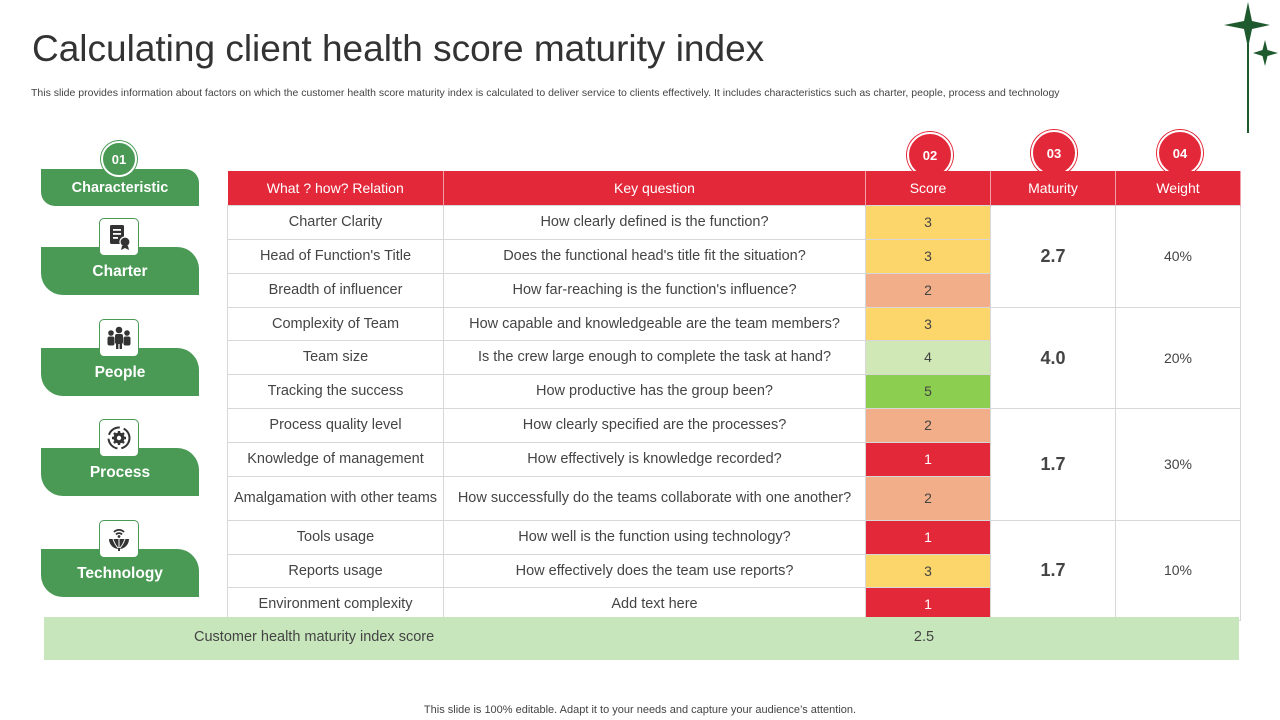  I want to click on header-maturity: Maturity, so click(1053, 188).